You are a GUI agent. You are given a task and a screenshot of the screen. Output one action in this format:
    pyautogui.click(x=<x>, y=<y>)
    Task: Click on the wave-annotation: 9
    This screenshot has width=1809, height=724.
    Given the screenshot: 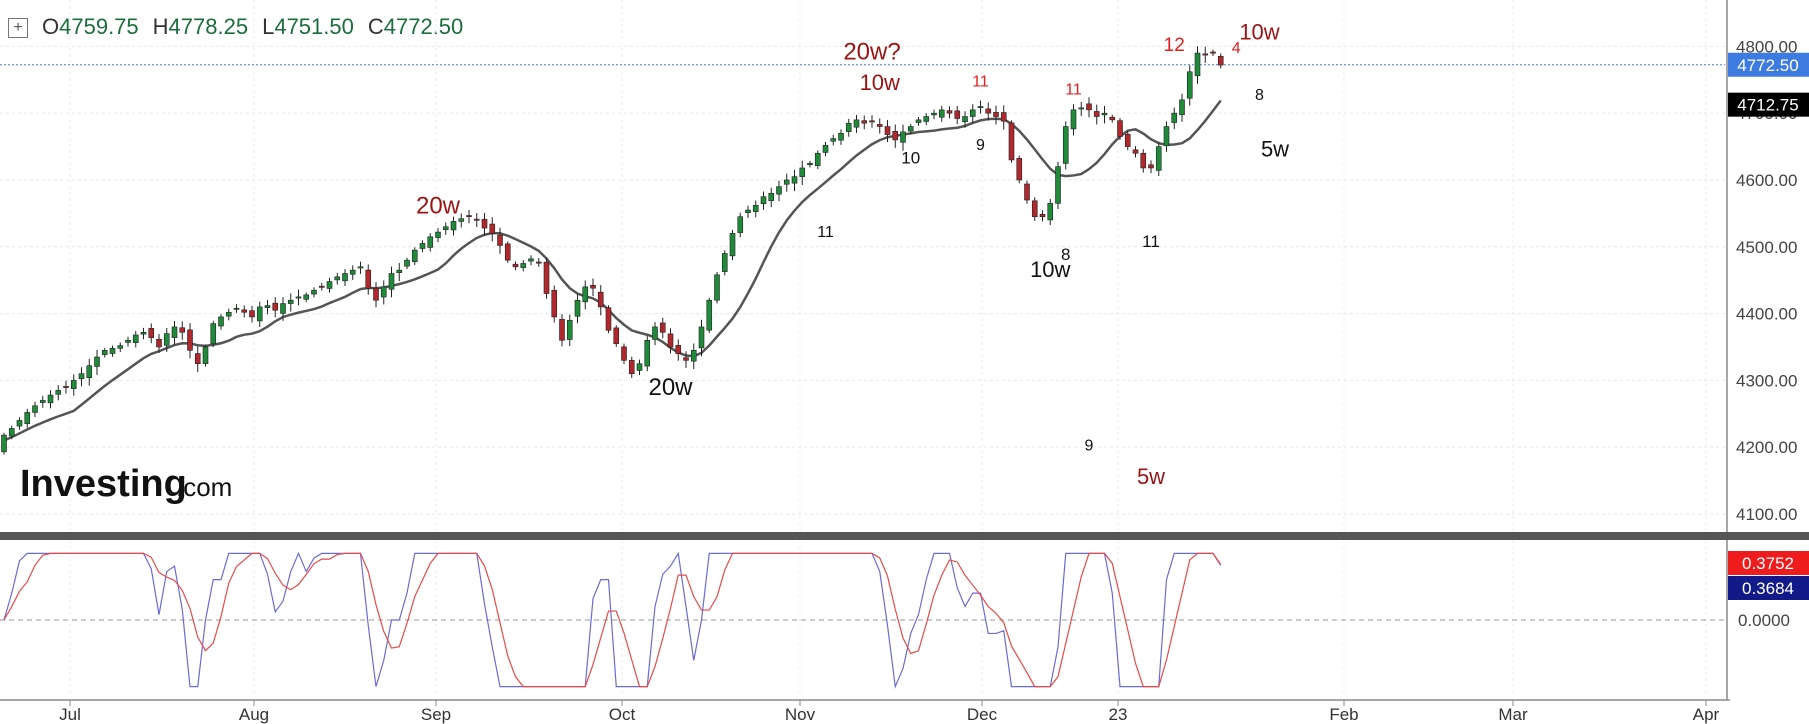 What is the action you would take?
    pyautogui.click(x=1089, y=446)
    